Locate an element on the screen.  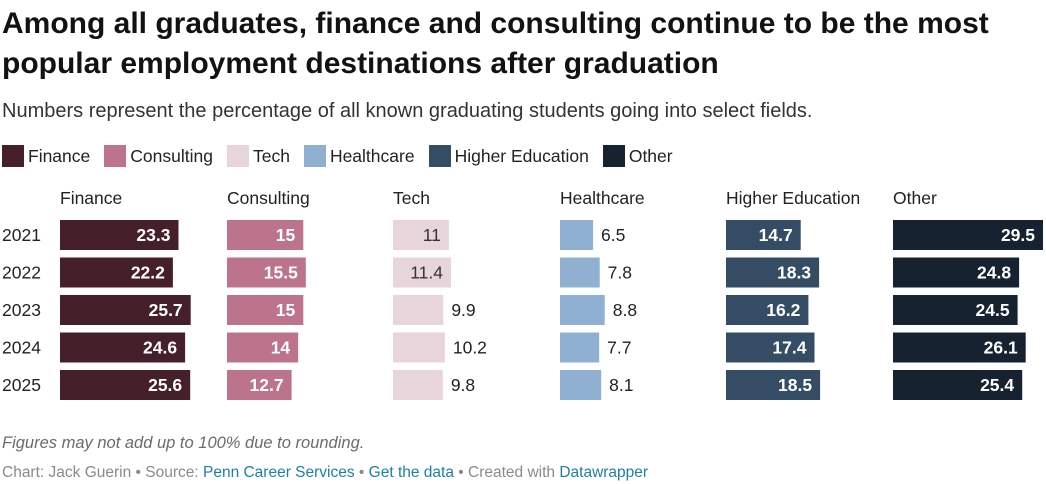
value-label-healthcare-2025: 8.1 is located at coordinates (621, 385).